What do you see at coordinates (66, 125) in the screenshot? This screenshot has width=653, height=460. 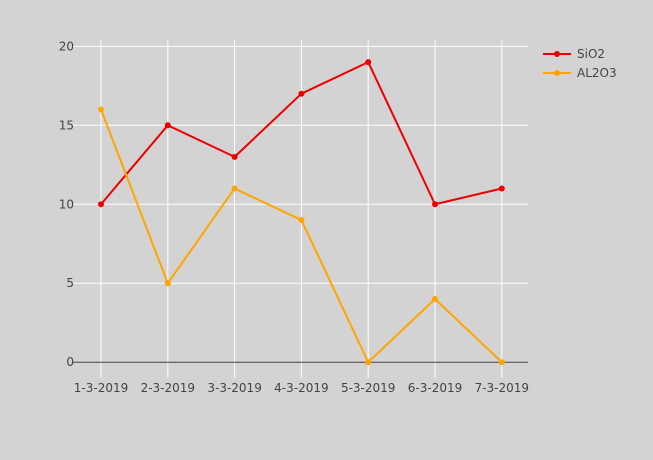 I see `y-tick-label: 15` at bounding box center [66, 125].